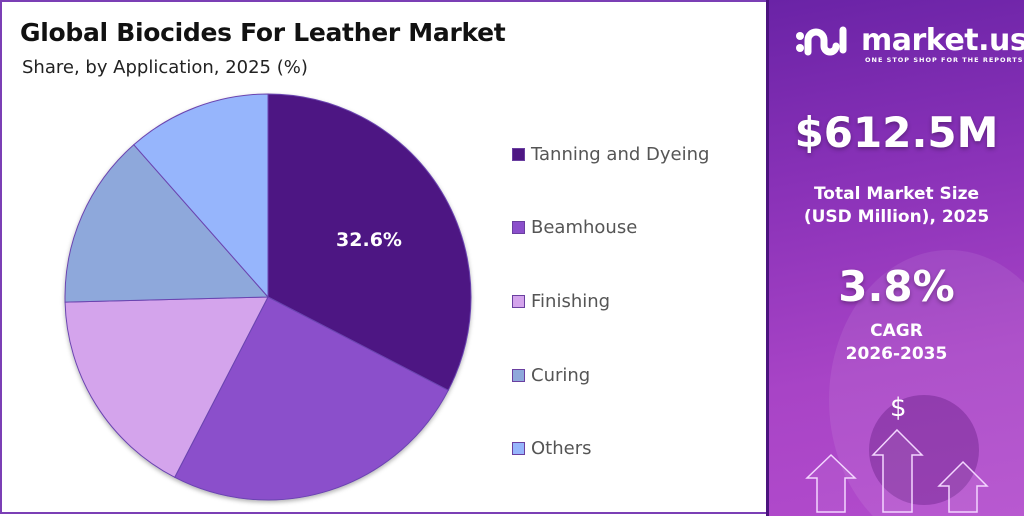 The height and width of the screenshot is (516, 1024). What do you see at coordinates (896, 132) in the screenshot?
I see `market-size-value: $612.5M` at bounding box center [896, 132].